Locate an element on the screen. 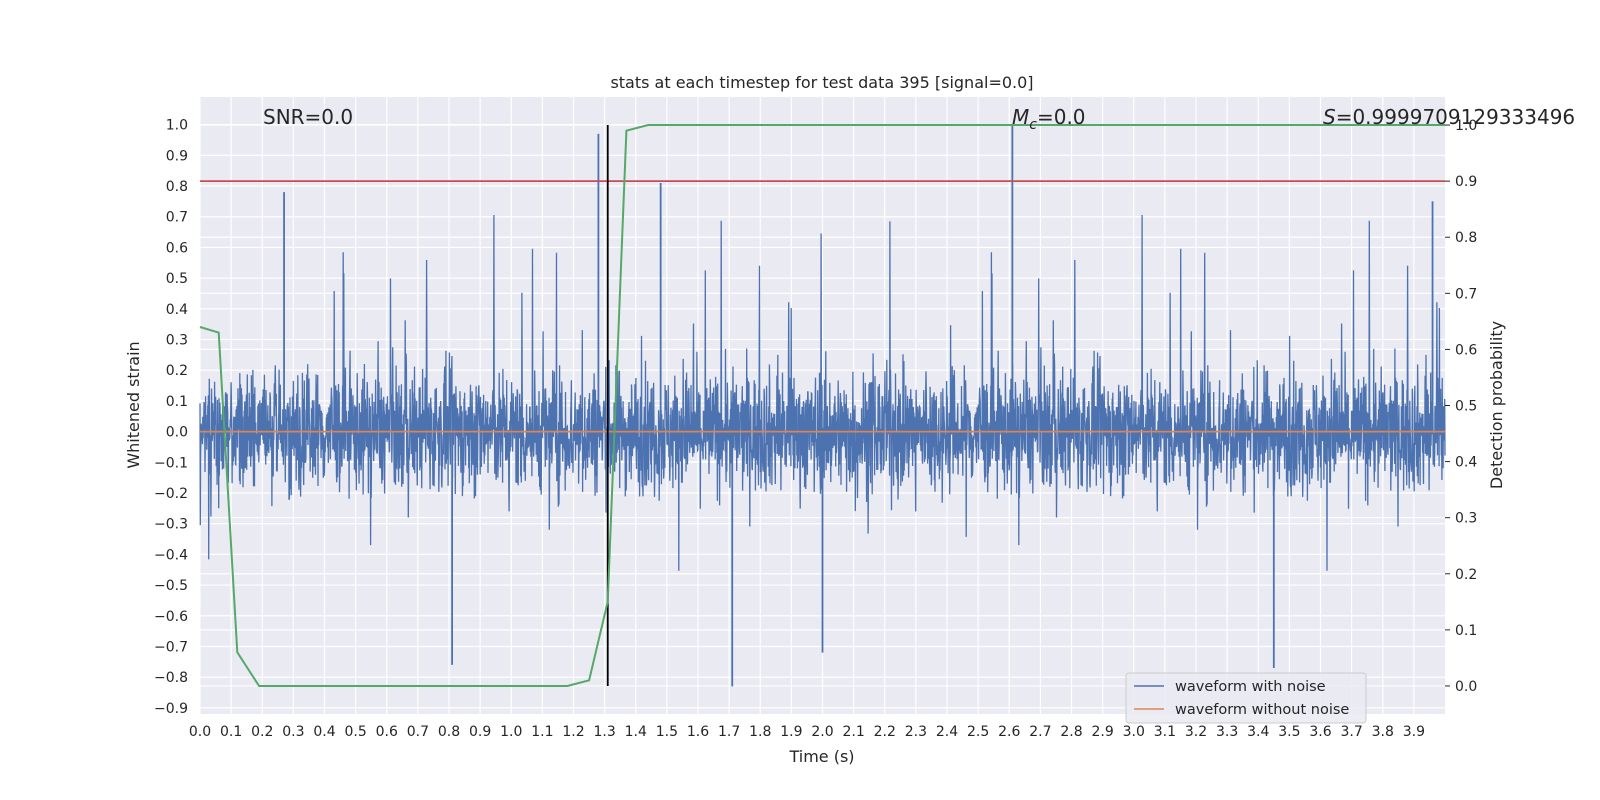 Image resolution: width=1600 pixels, height=800 pixels. x-tick-label: 1.6 is located at coordinates (698, 732).